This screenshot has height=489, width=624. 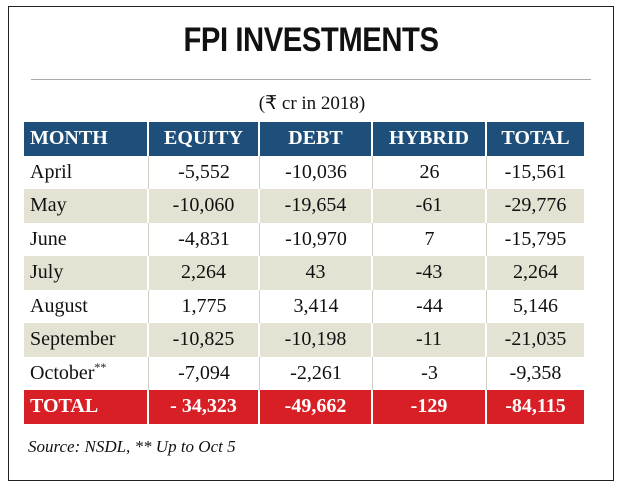 I want to click on month-label: April, so click(x=51, y=171).